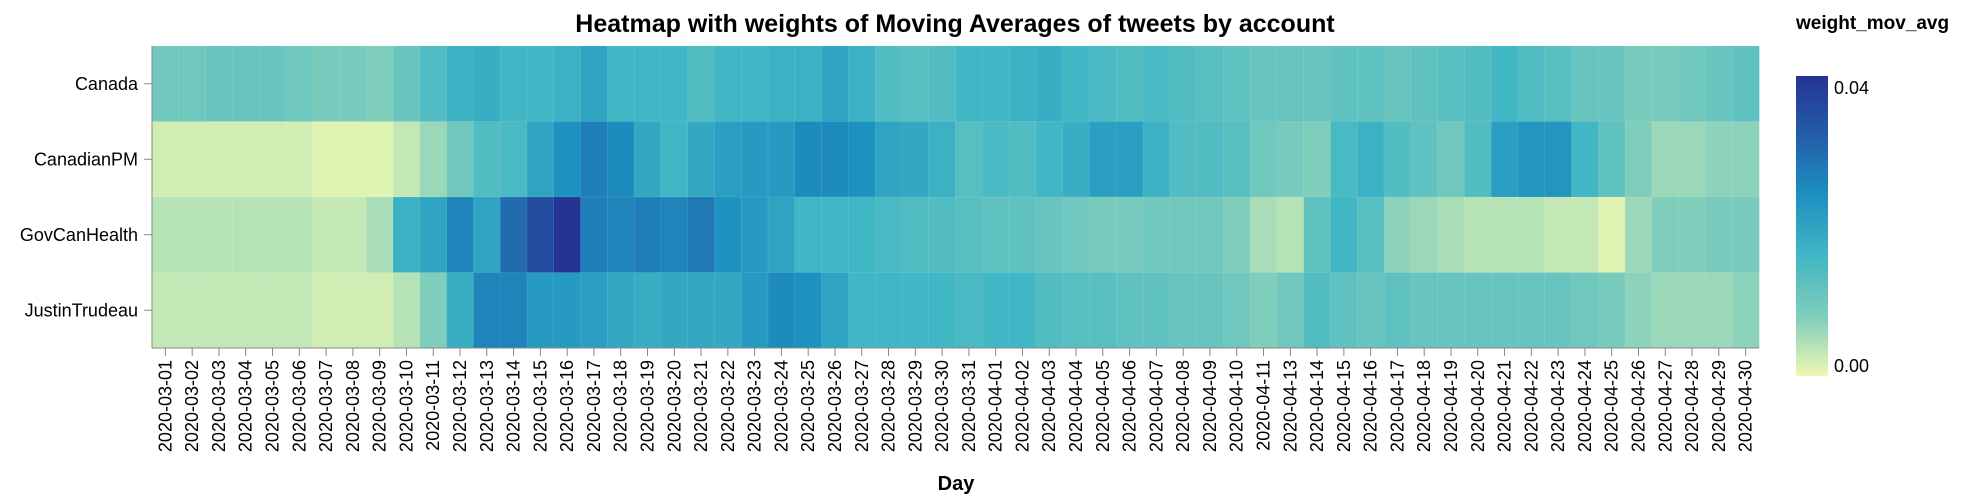 This screenshot has width=1970, height=500. Describe the element at coordinates (1851, 366) in the screenshot. I see `legend-min-label: 0.00` at that location.